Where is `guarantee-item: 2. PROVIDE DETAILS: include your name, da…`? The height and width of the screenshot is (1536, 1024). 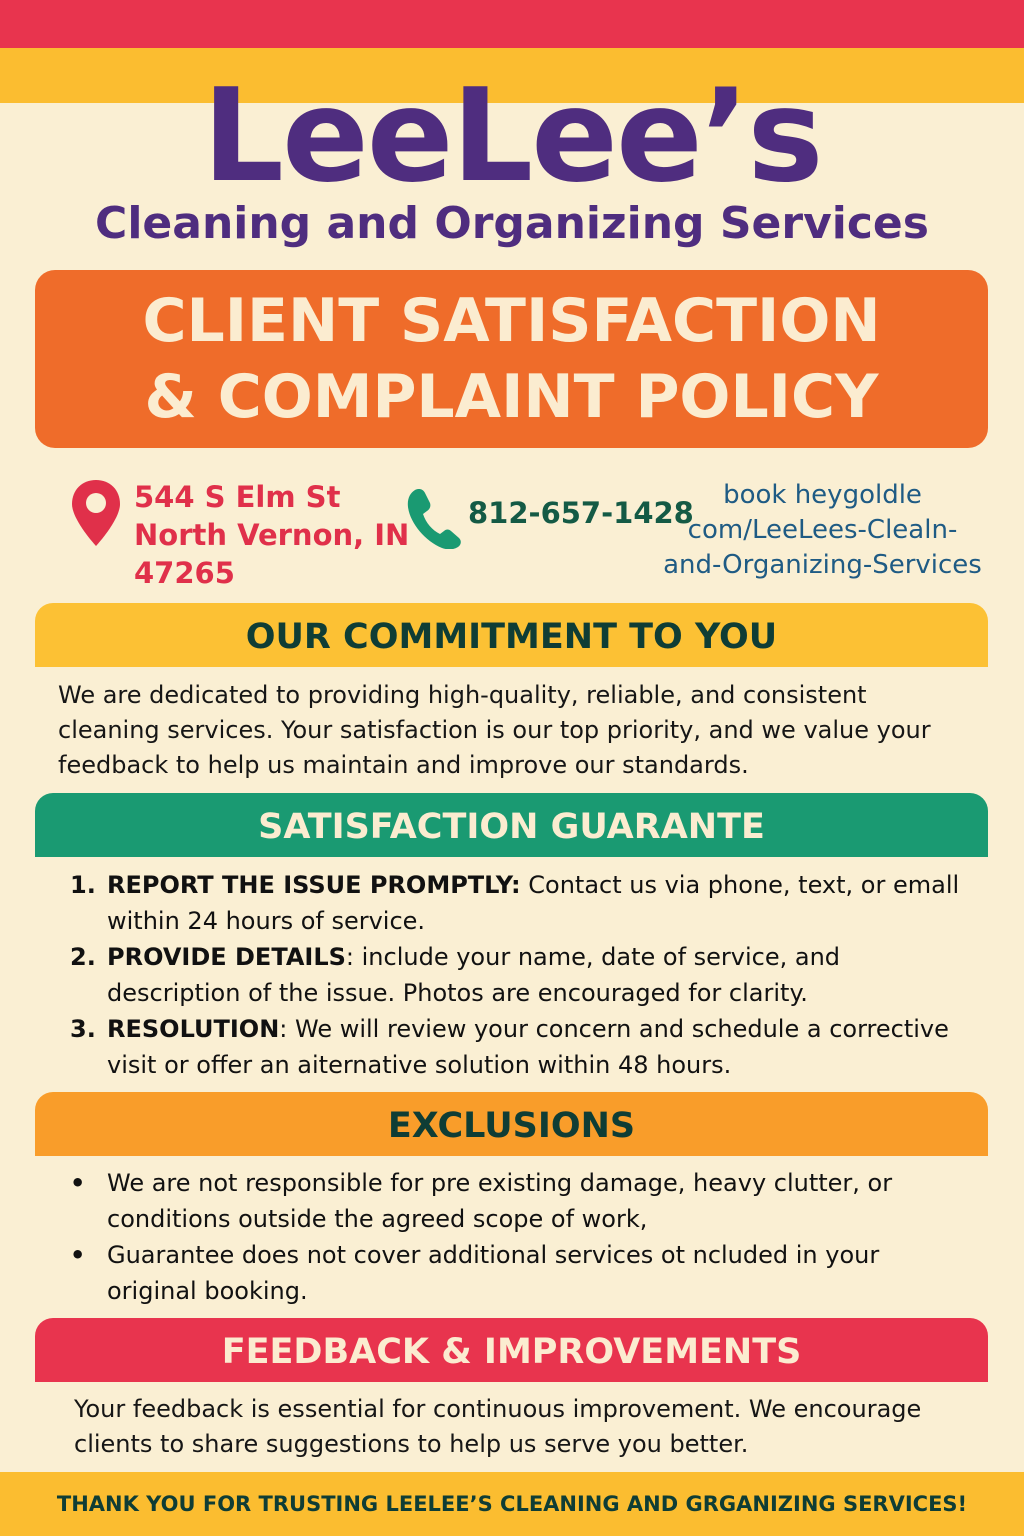 guarantee-item: 2. PROVIDE DETAILS: include your name, da… is located at coordinates (520, 975).